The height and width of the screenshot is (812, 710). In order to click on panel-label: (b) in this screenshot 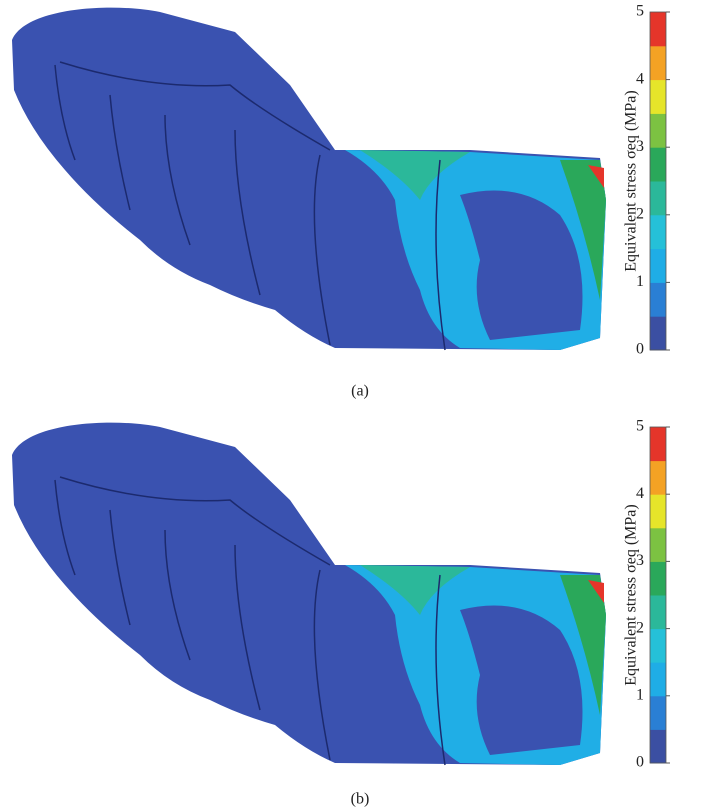, I will do `click(360, 799)`.